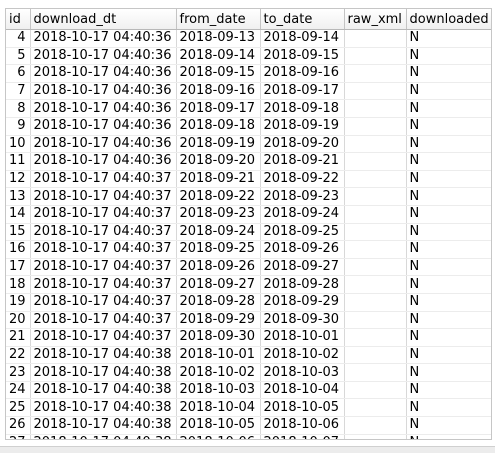 This screenshot has width=495, height=453. Describe the element at coordinates (18, 108) in the screenshot. I see `cell-id: 8` at that location.